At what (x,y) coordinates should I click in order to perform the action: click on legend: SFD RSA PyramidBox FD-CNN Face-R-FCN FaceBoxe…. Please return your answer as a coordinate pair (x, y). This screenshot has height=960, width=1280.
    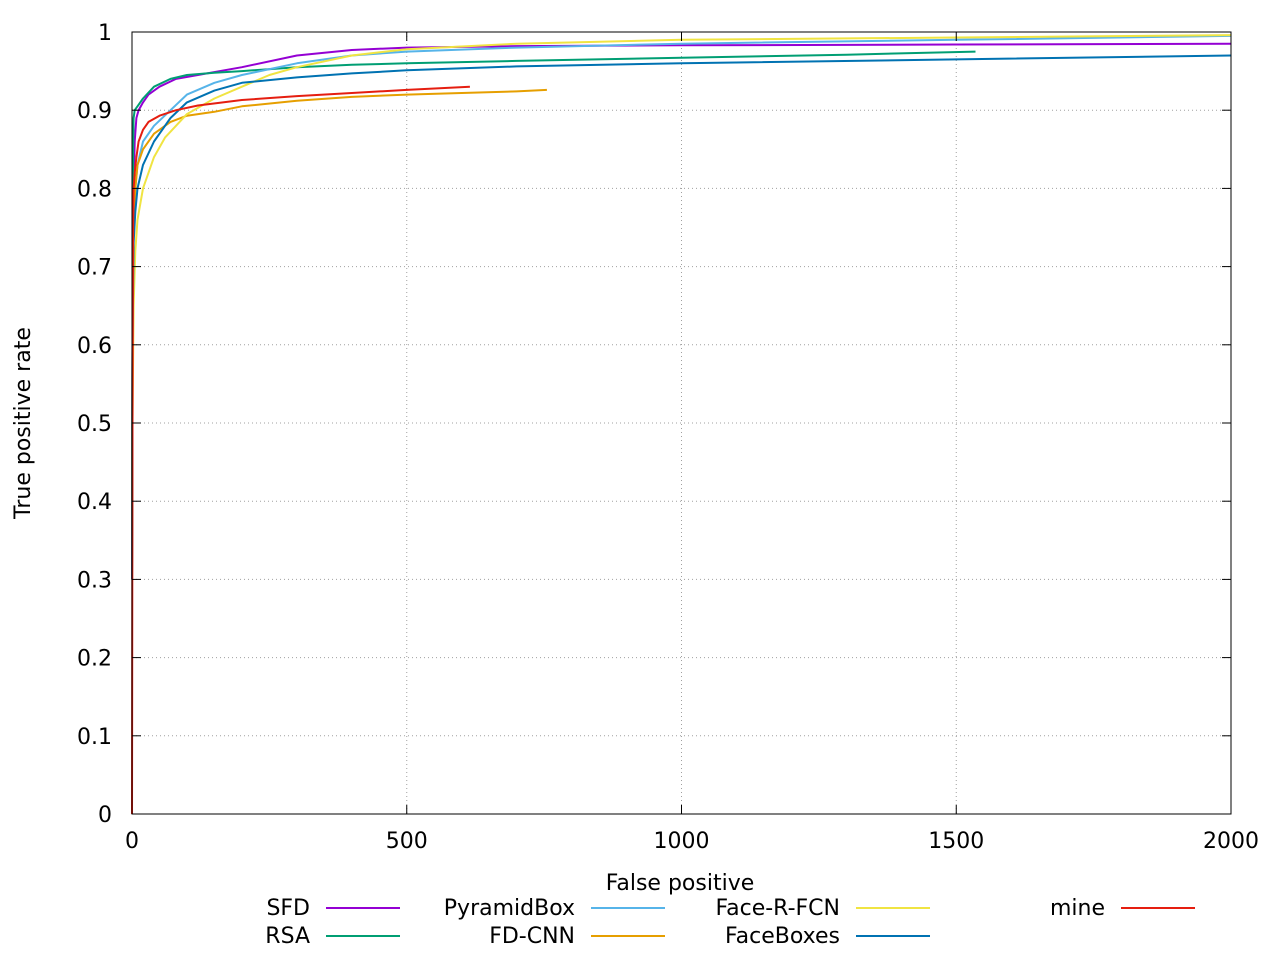
    Looking at the image, I should click on (730, 922).